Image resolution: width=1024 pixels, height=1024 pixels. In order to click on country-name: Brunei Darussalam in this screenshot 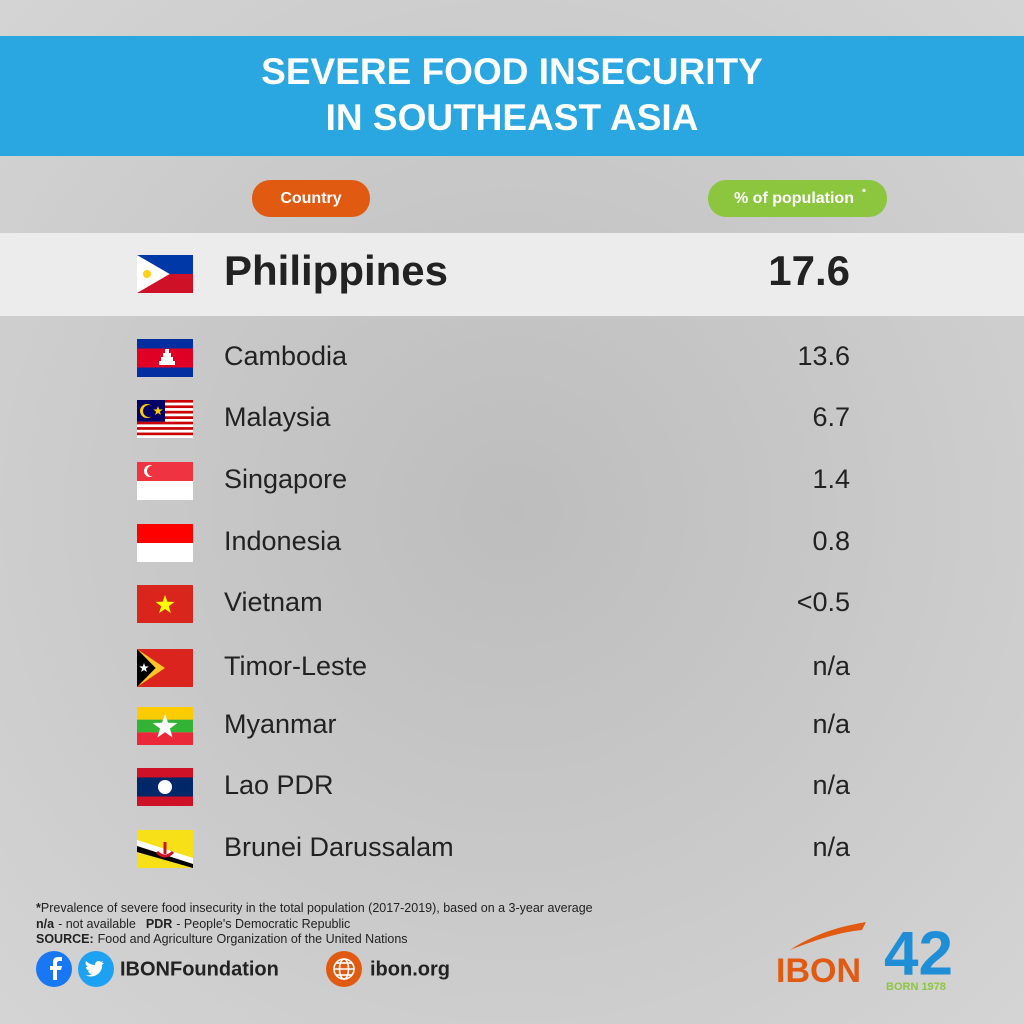, I will do `click(339, 847)`.